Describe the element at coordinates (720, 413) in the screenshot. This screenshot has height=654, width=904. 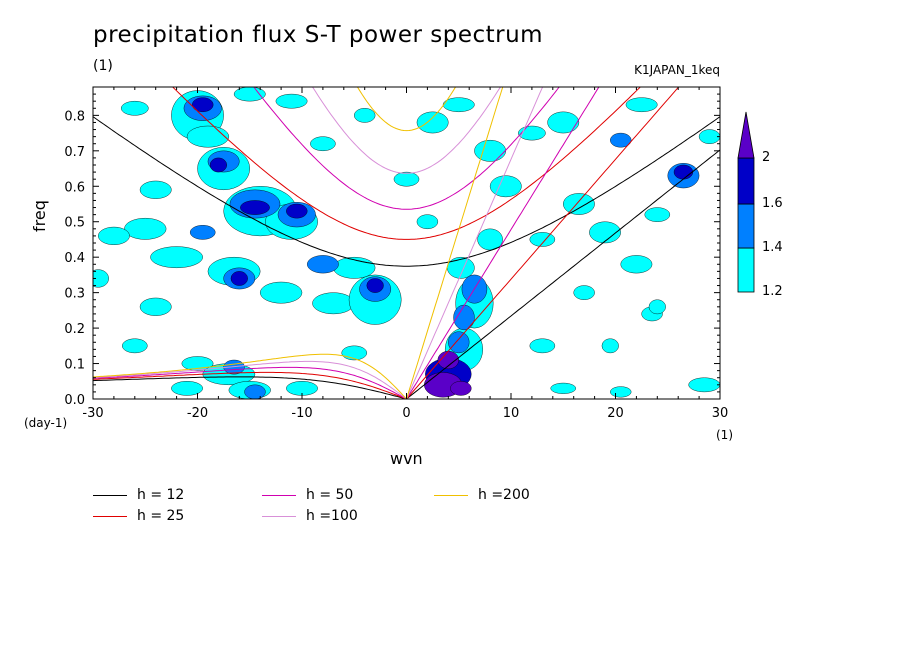
I see `x-tick-label-6: 30` at that location.